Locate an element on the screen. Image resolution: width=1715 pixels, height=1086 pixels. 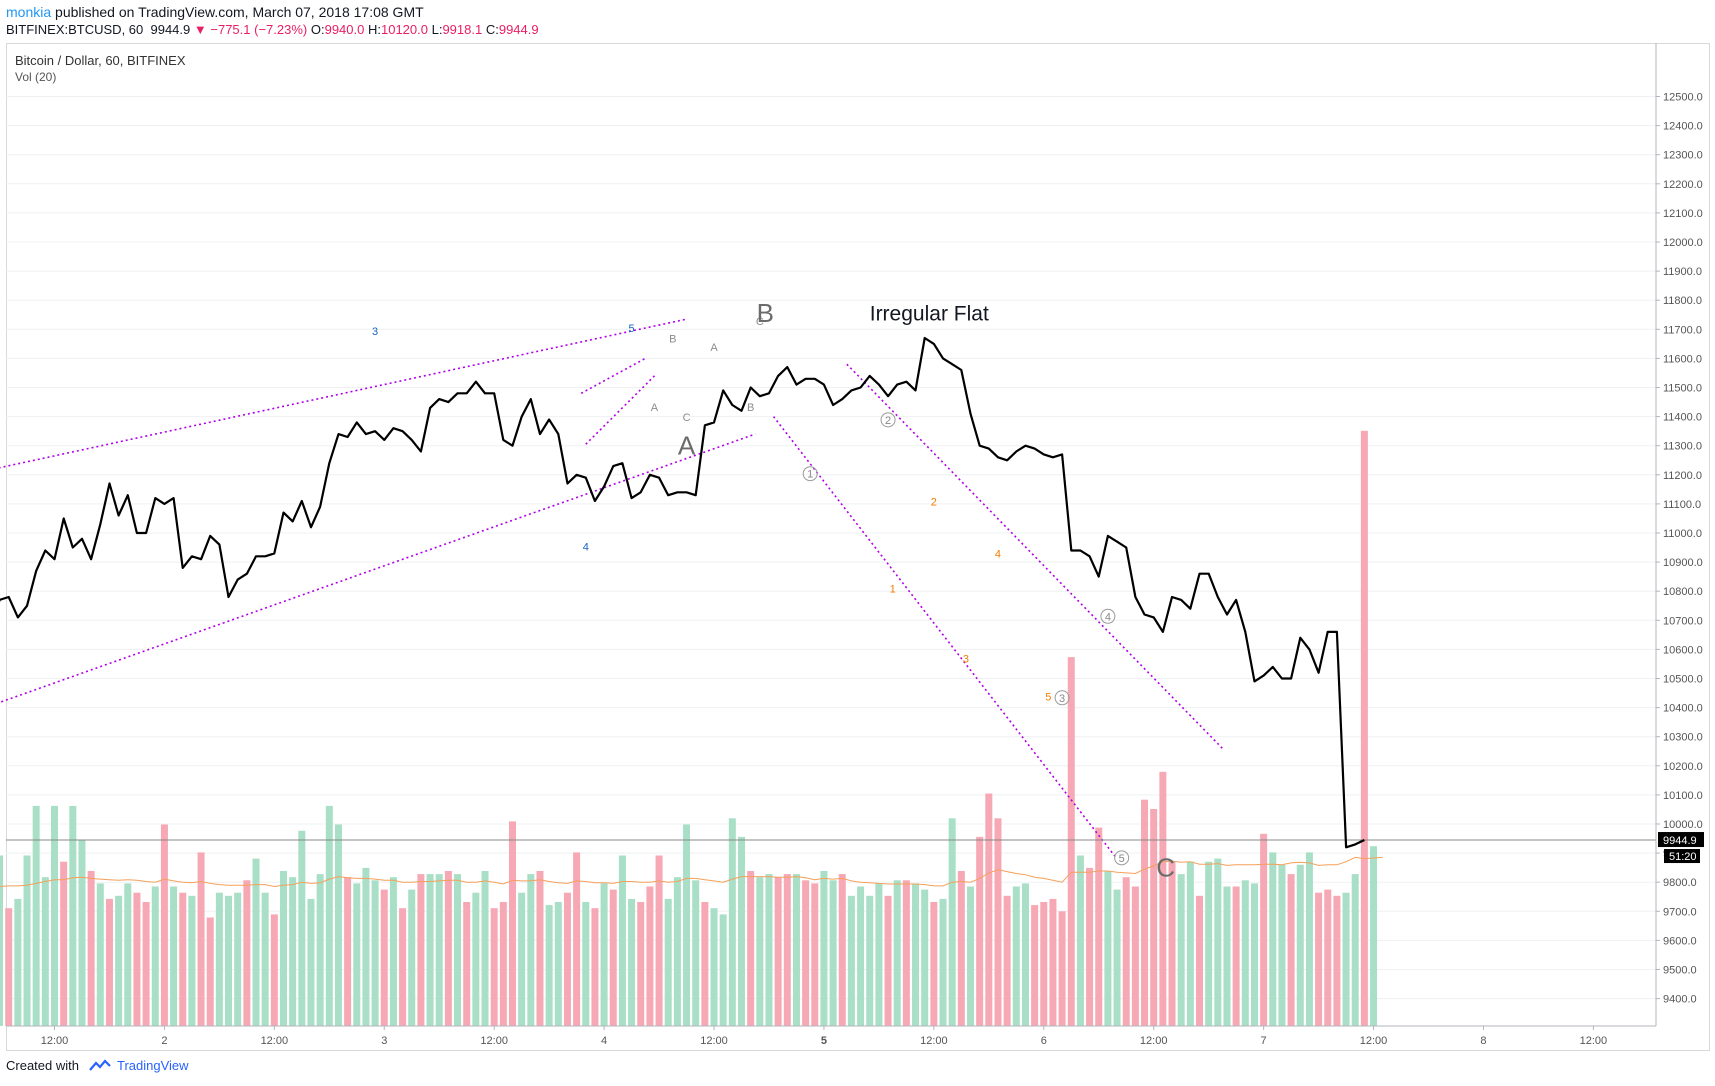
y-tick-label: 12300.0 is located at coordinates (1683, 156).